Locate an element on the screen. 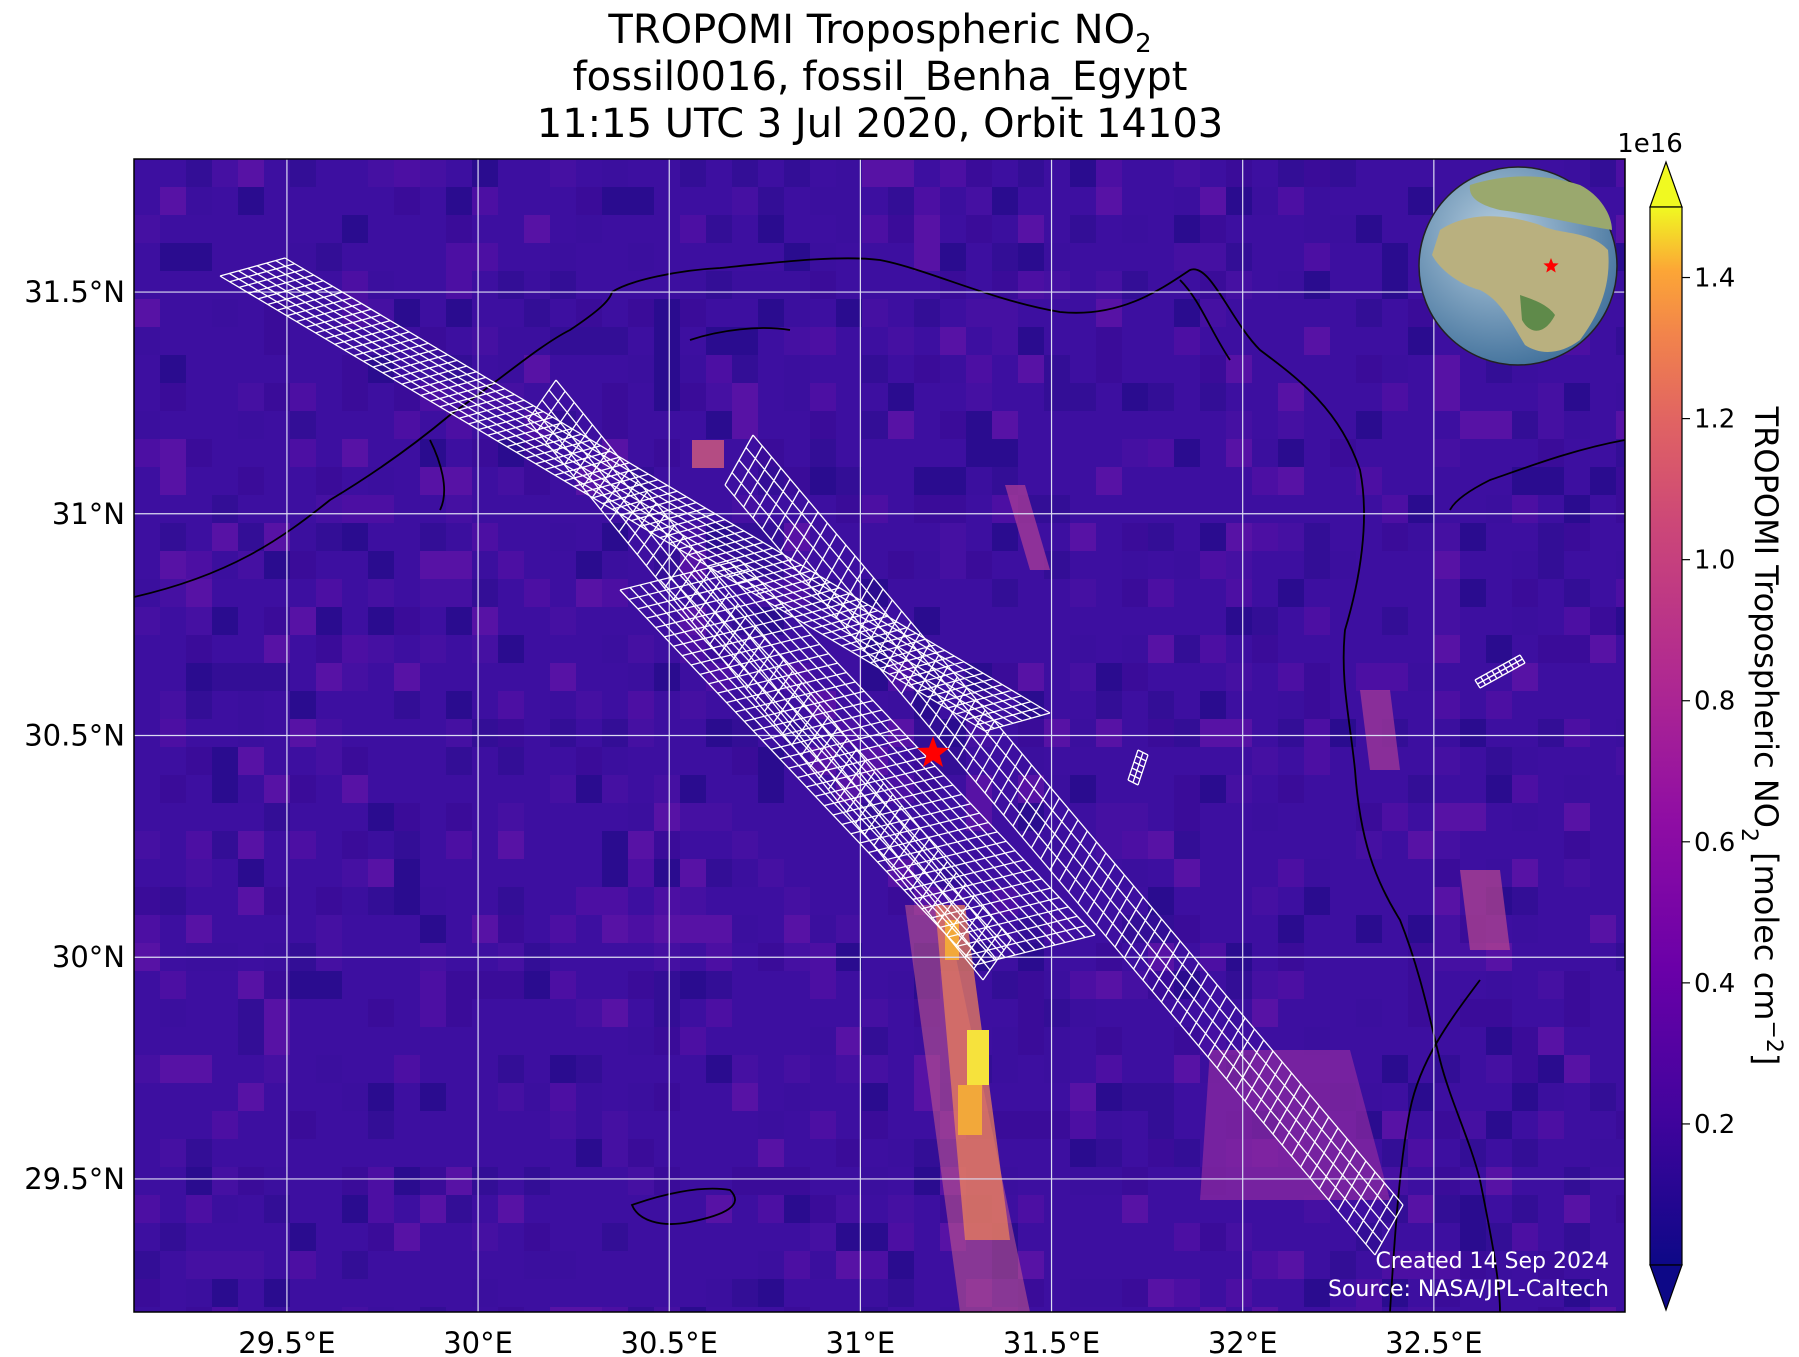  globe-central-africa is located at coordinates (1537, 313).